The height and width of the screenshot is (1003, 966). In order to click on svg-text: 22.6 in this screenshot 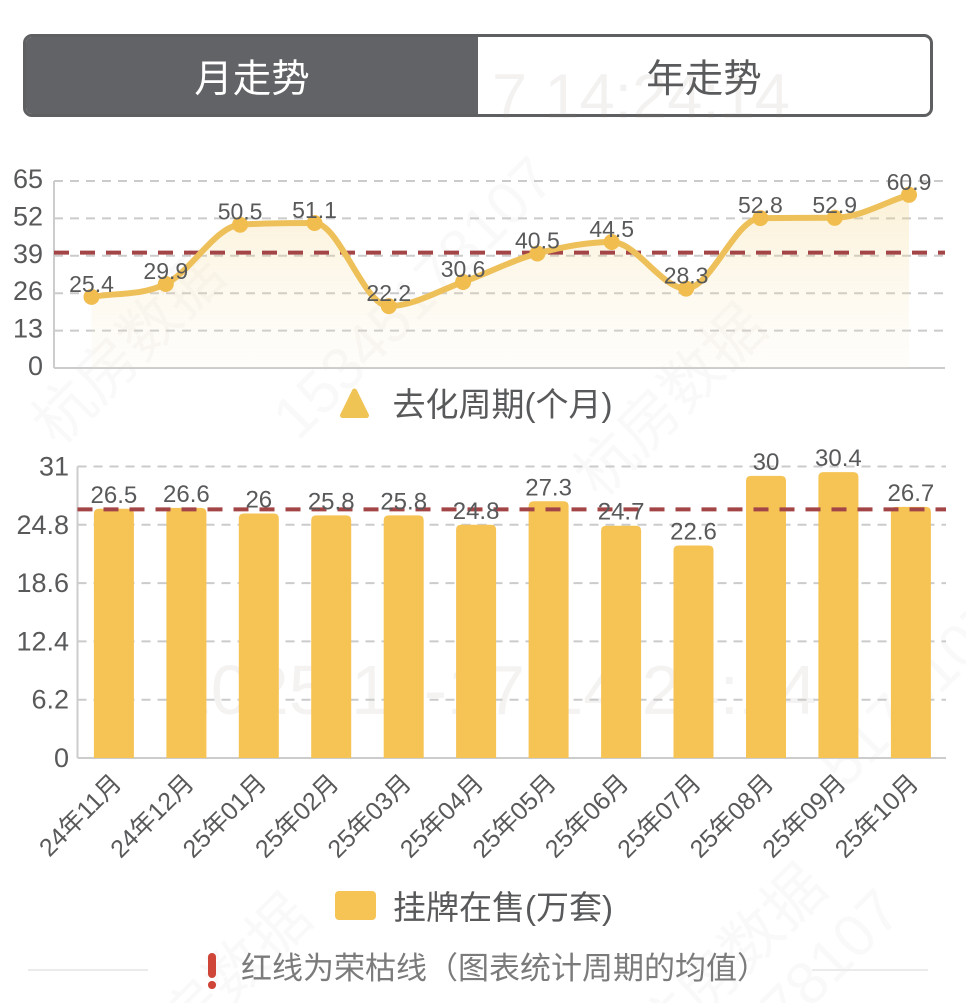, I will do `click(693, 532)`.